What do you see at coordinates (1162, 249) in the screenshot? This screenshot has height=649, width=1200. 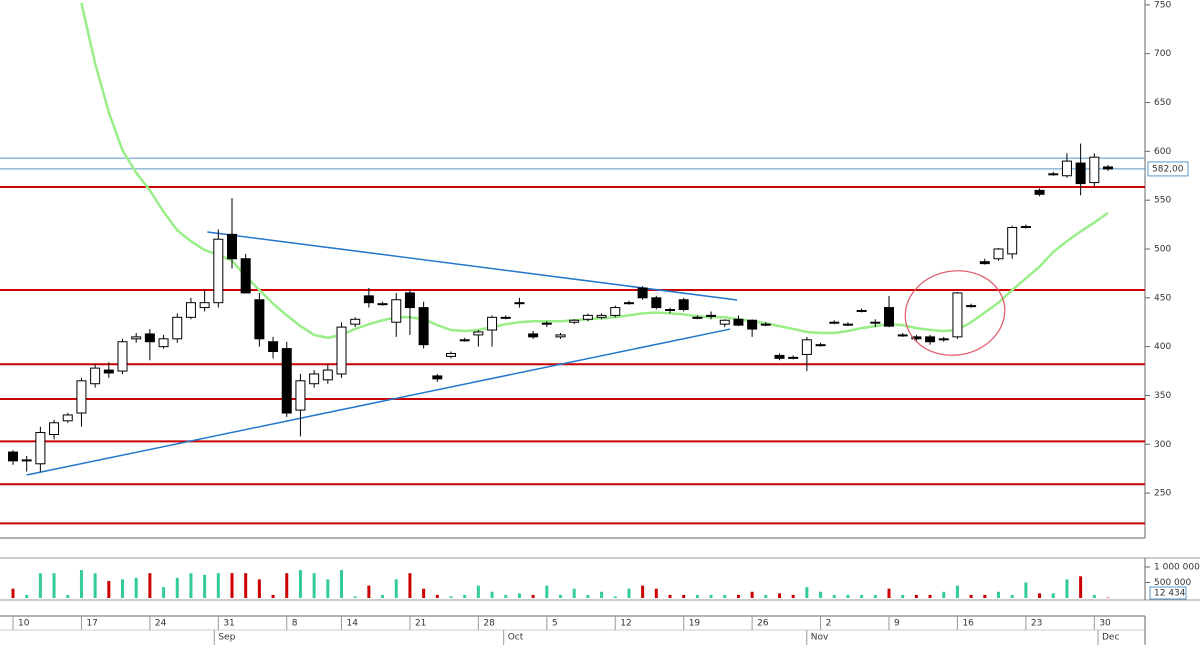 I see `y-tick-label: 500` at bounding box center [1162, 249].